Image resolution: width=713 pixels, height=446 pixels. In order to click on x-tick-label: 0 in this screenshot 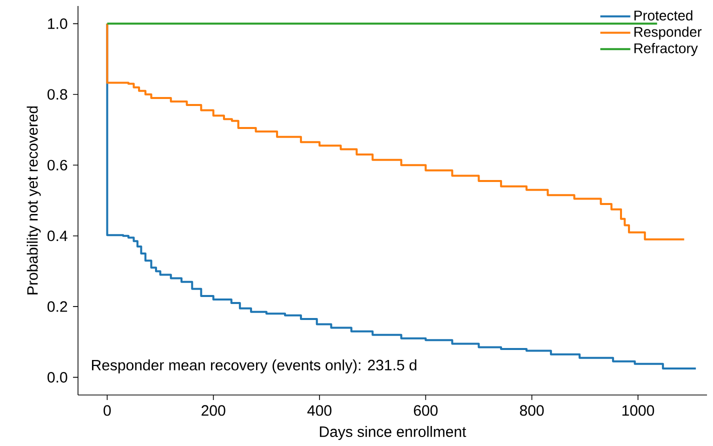, I will do `click(107, 410)`.